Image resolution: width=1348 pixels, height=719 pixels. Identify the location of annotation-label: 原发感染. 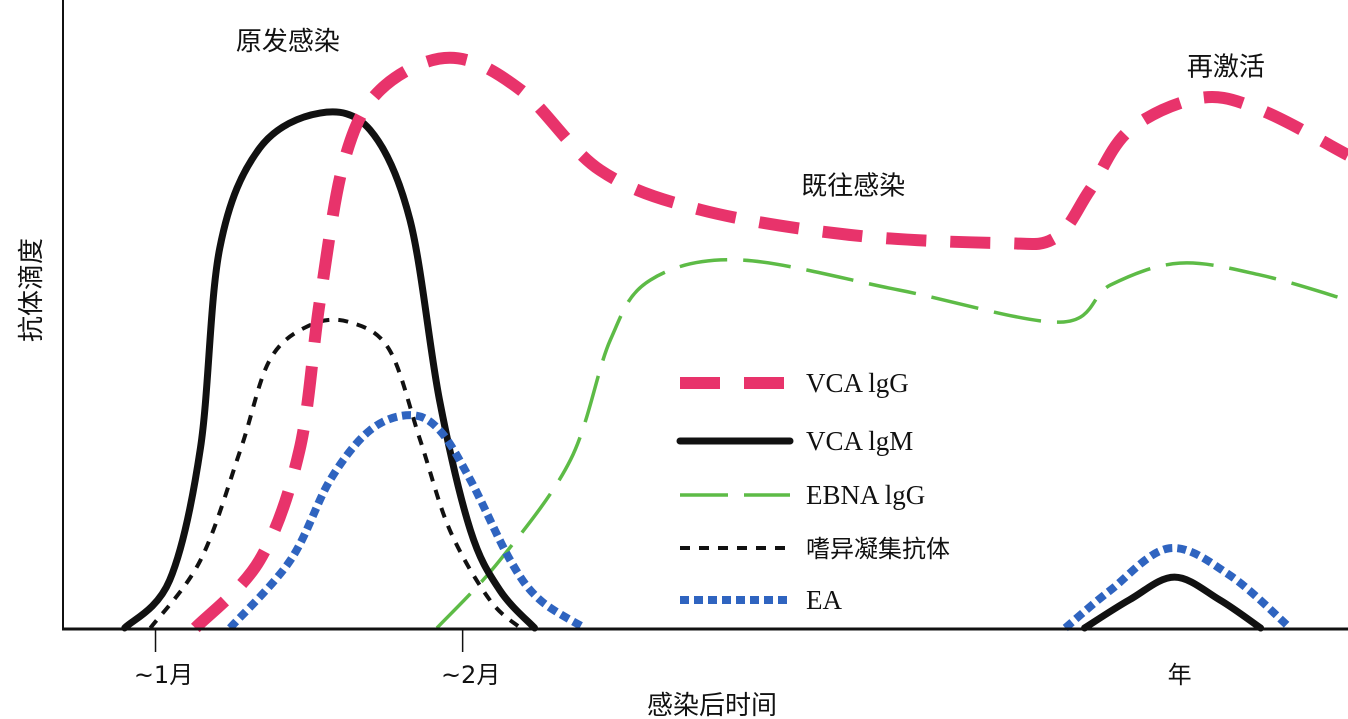
(288, 42).